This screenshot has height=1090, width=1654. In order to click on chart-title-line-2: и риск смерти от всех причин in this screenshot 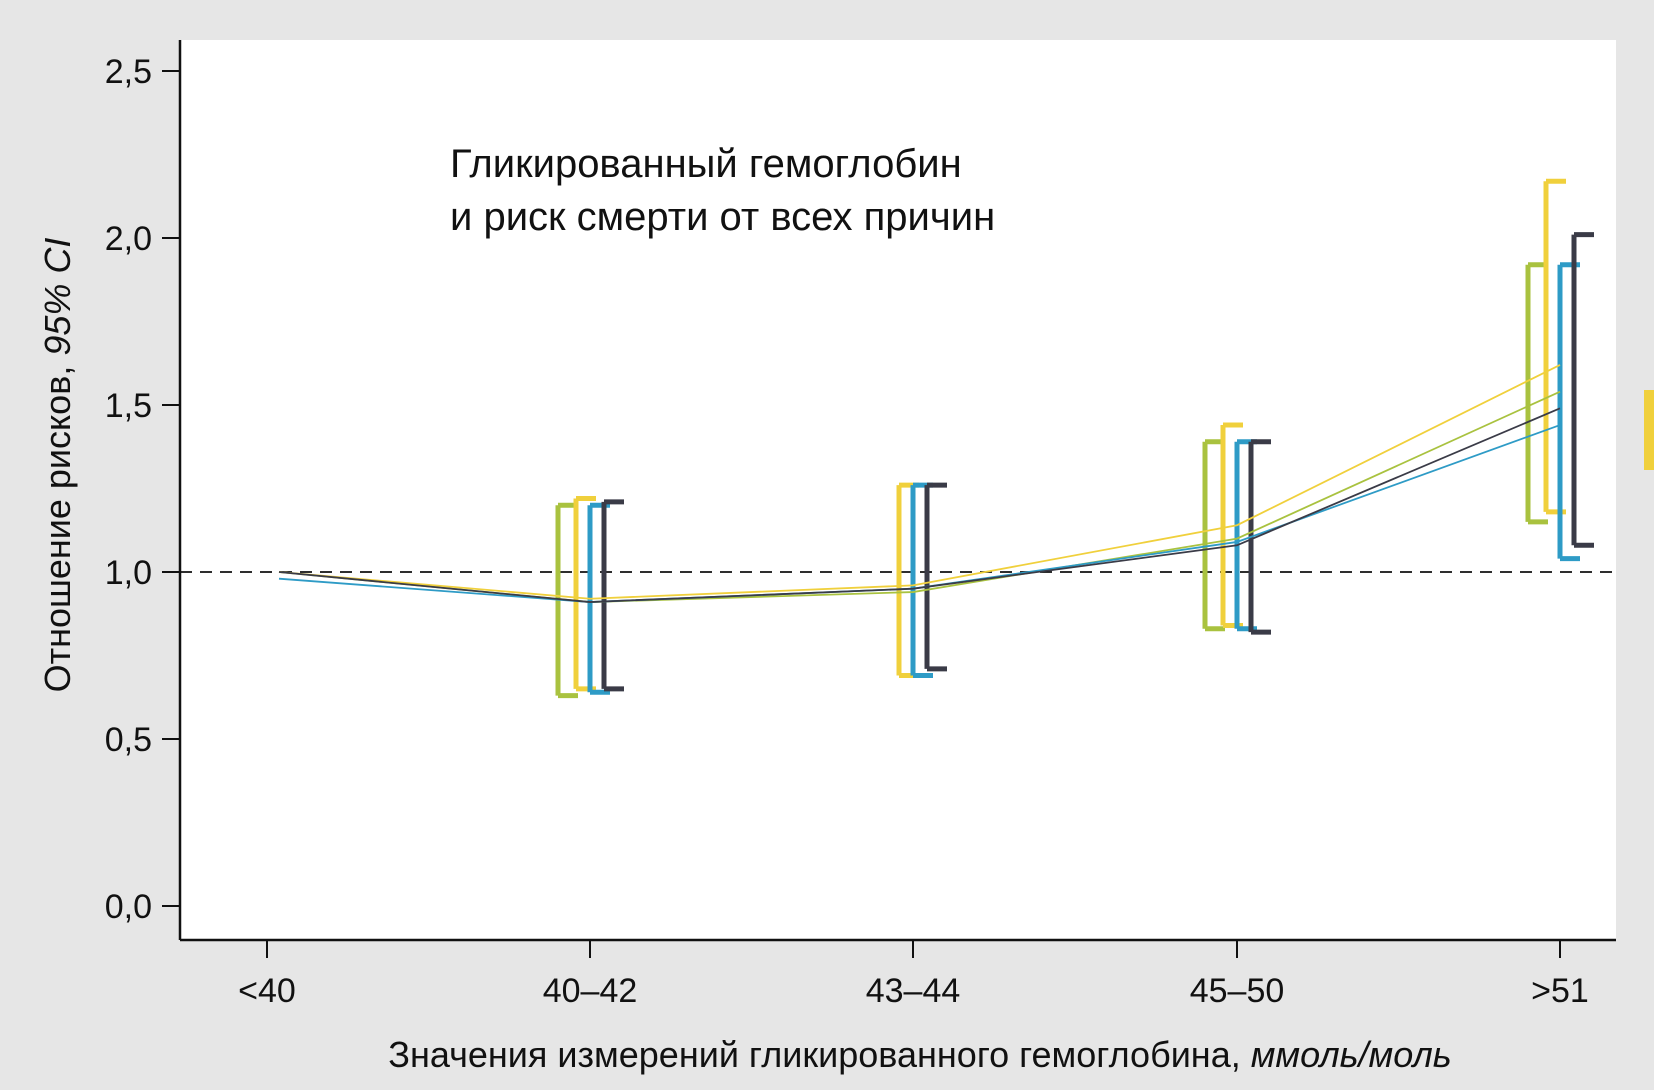, I will do `click(722, 217)`.